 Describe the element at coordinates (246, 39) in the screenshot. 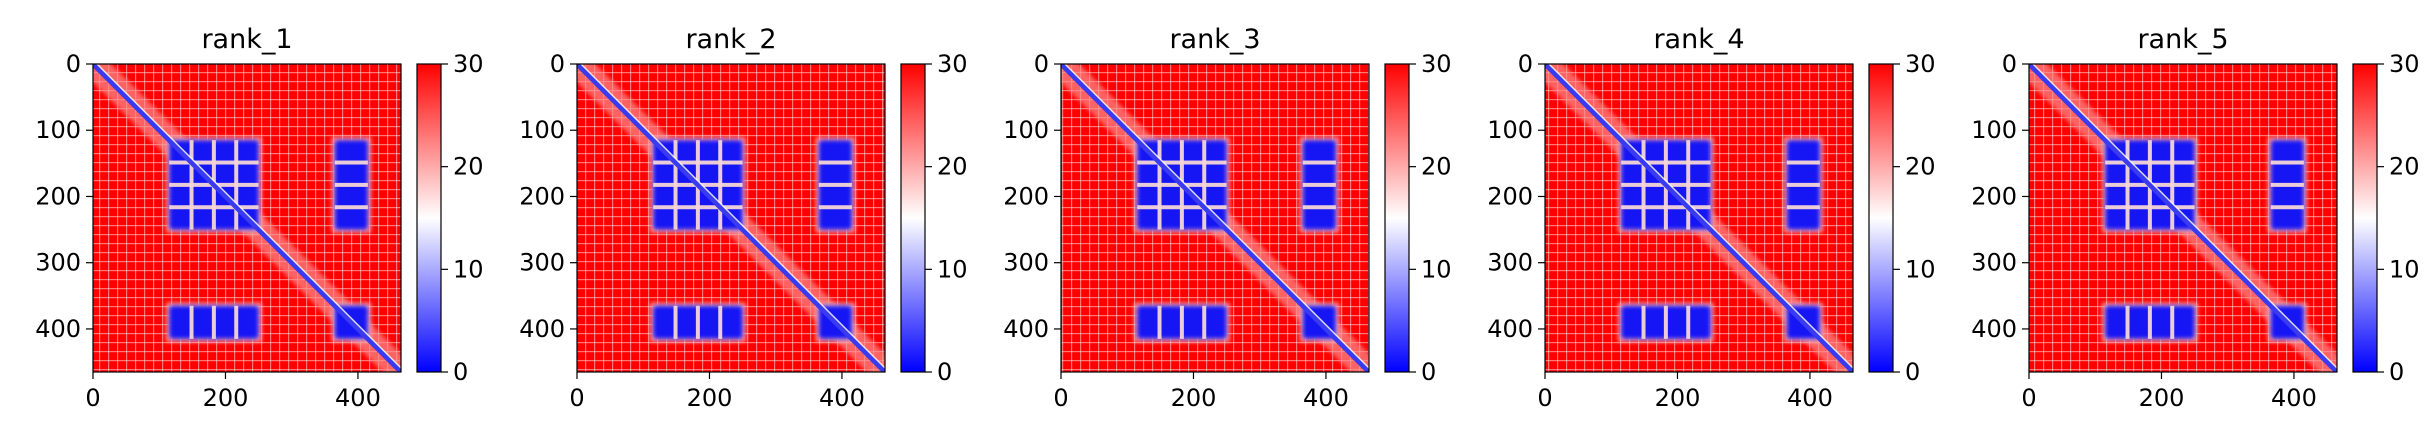

I see `chart-title: rank_1` at that location.